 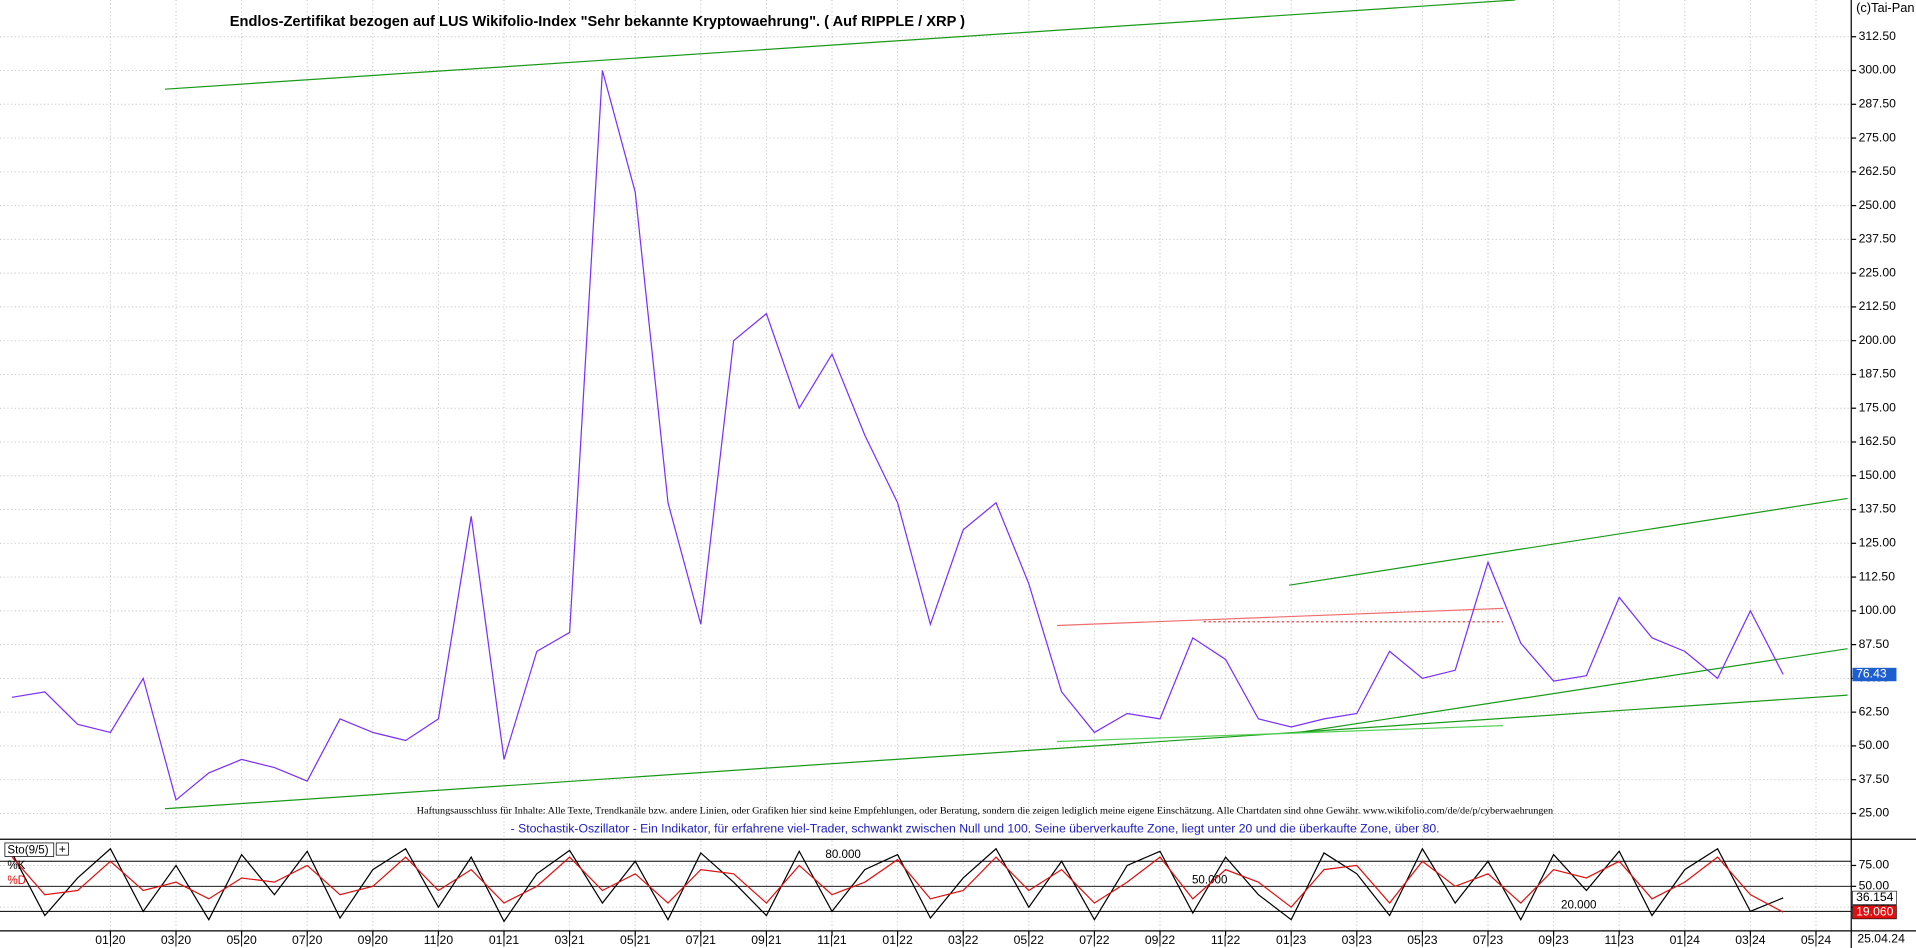 What do you see at coordinates (1878, 70) in the screenshot?
I see `y-tick-label: 300.00` at bounding box center [1878, 70].